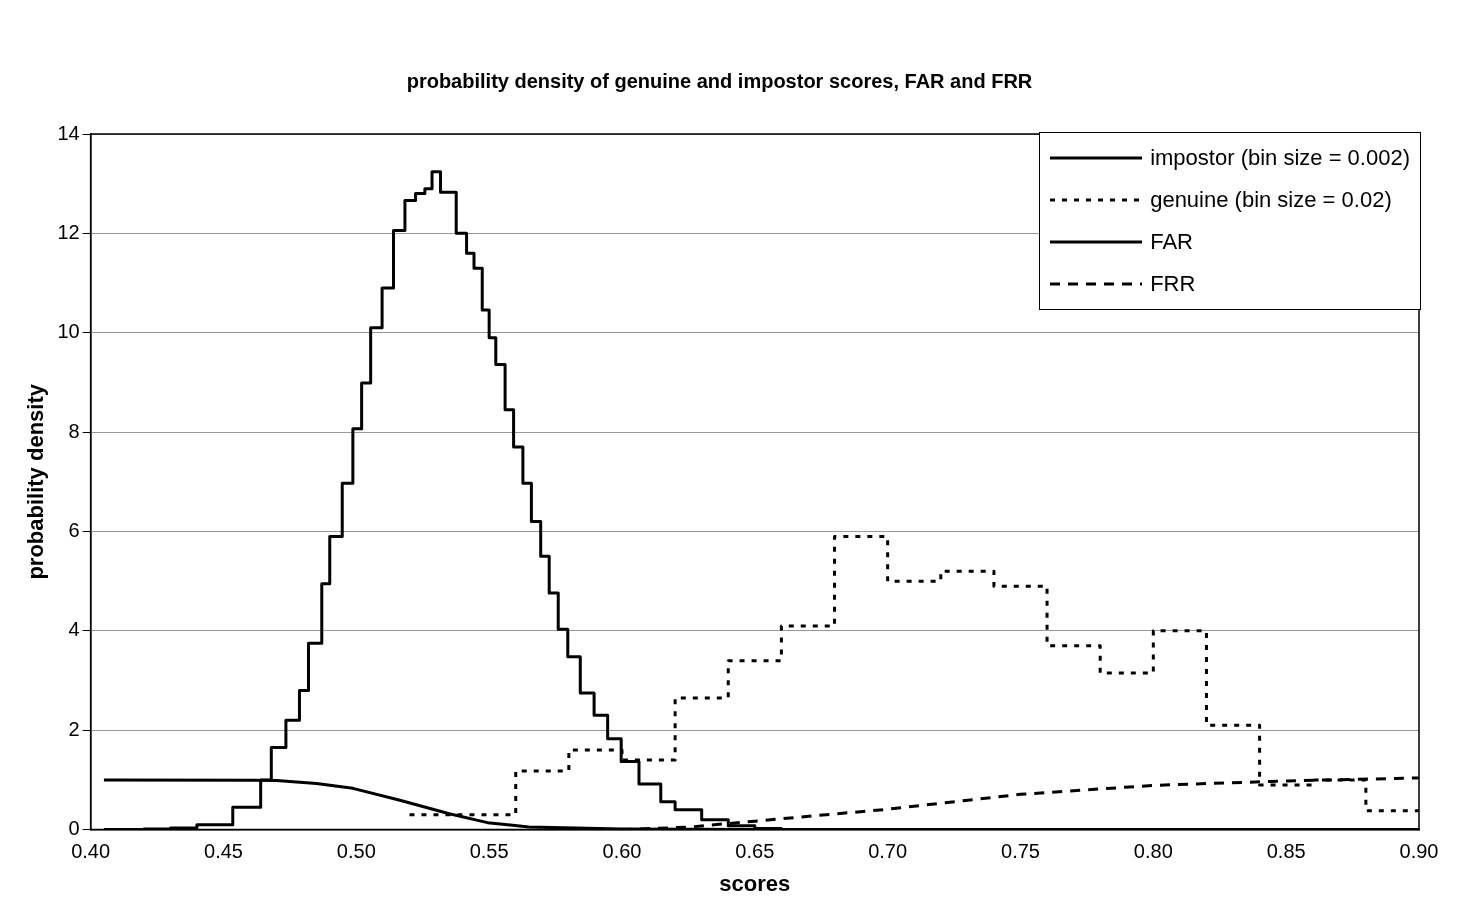 This screenshot has height=922, width=1479. What do you see at coordinates (755, 851) in the screenshot?
I see `x-tick-label: 0.65` at bounding box center [755, 851].